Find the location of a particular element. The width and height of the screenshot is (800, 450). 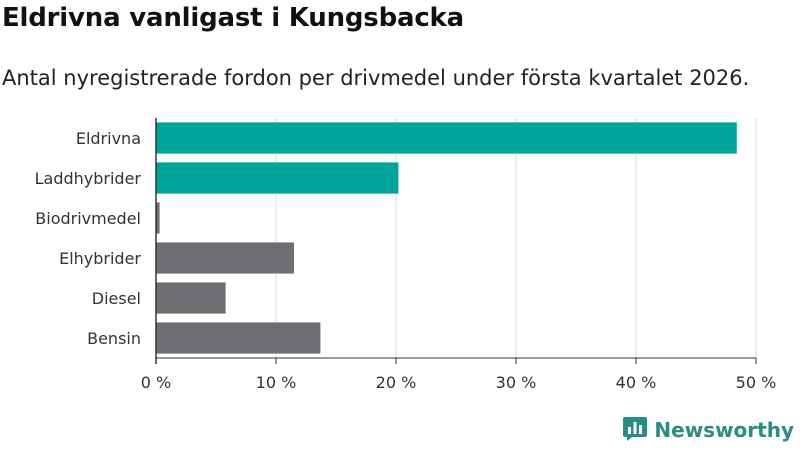

bar-biodrivmedel is located at coordinates (158, 218).